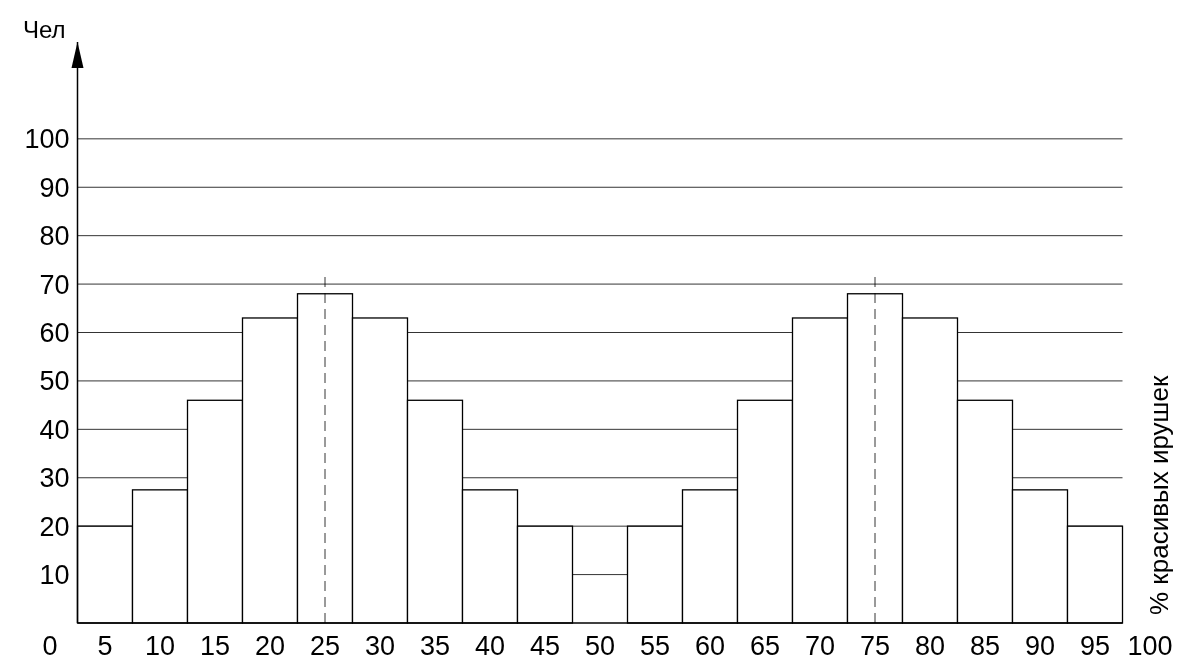 This screenshot has width=1200, height=671. I want to click on x-tick-label: 25, so click(325, 646).